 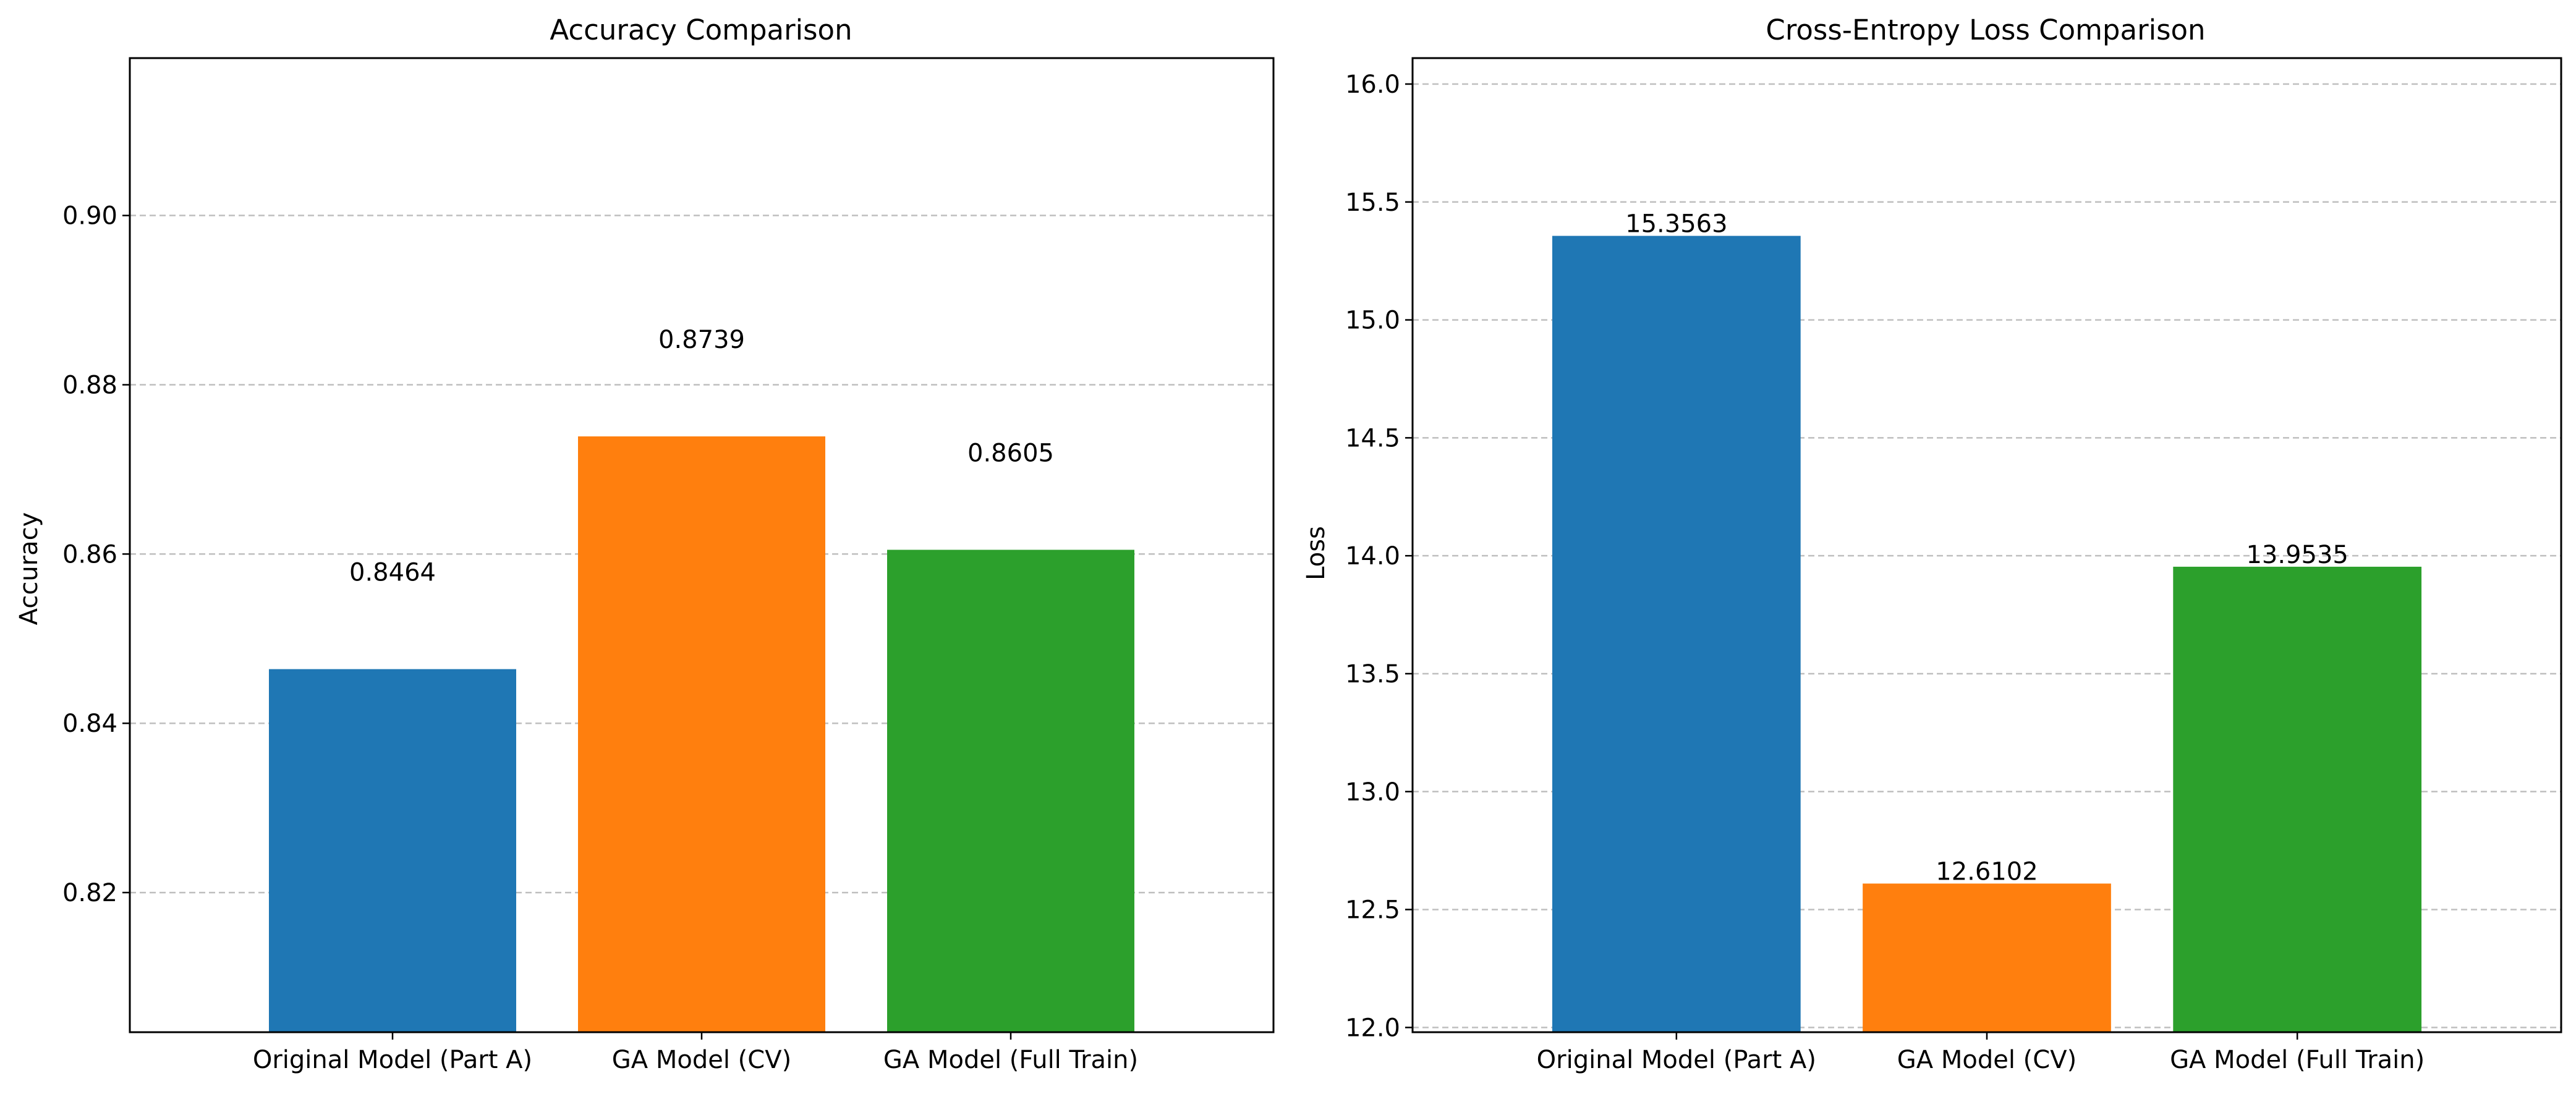 I want to click on y-tick-label: 0.90, so click(x=89, y=216).